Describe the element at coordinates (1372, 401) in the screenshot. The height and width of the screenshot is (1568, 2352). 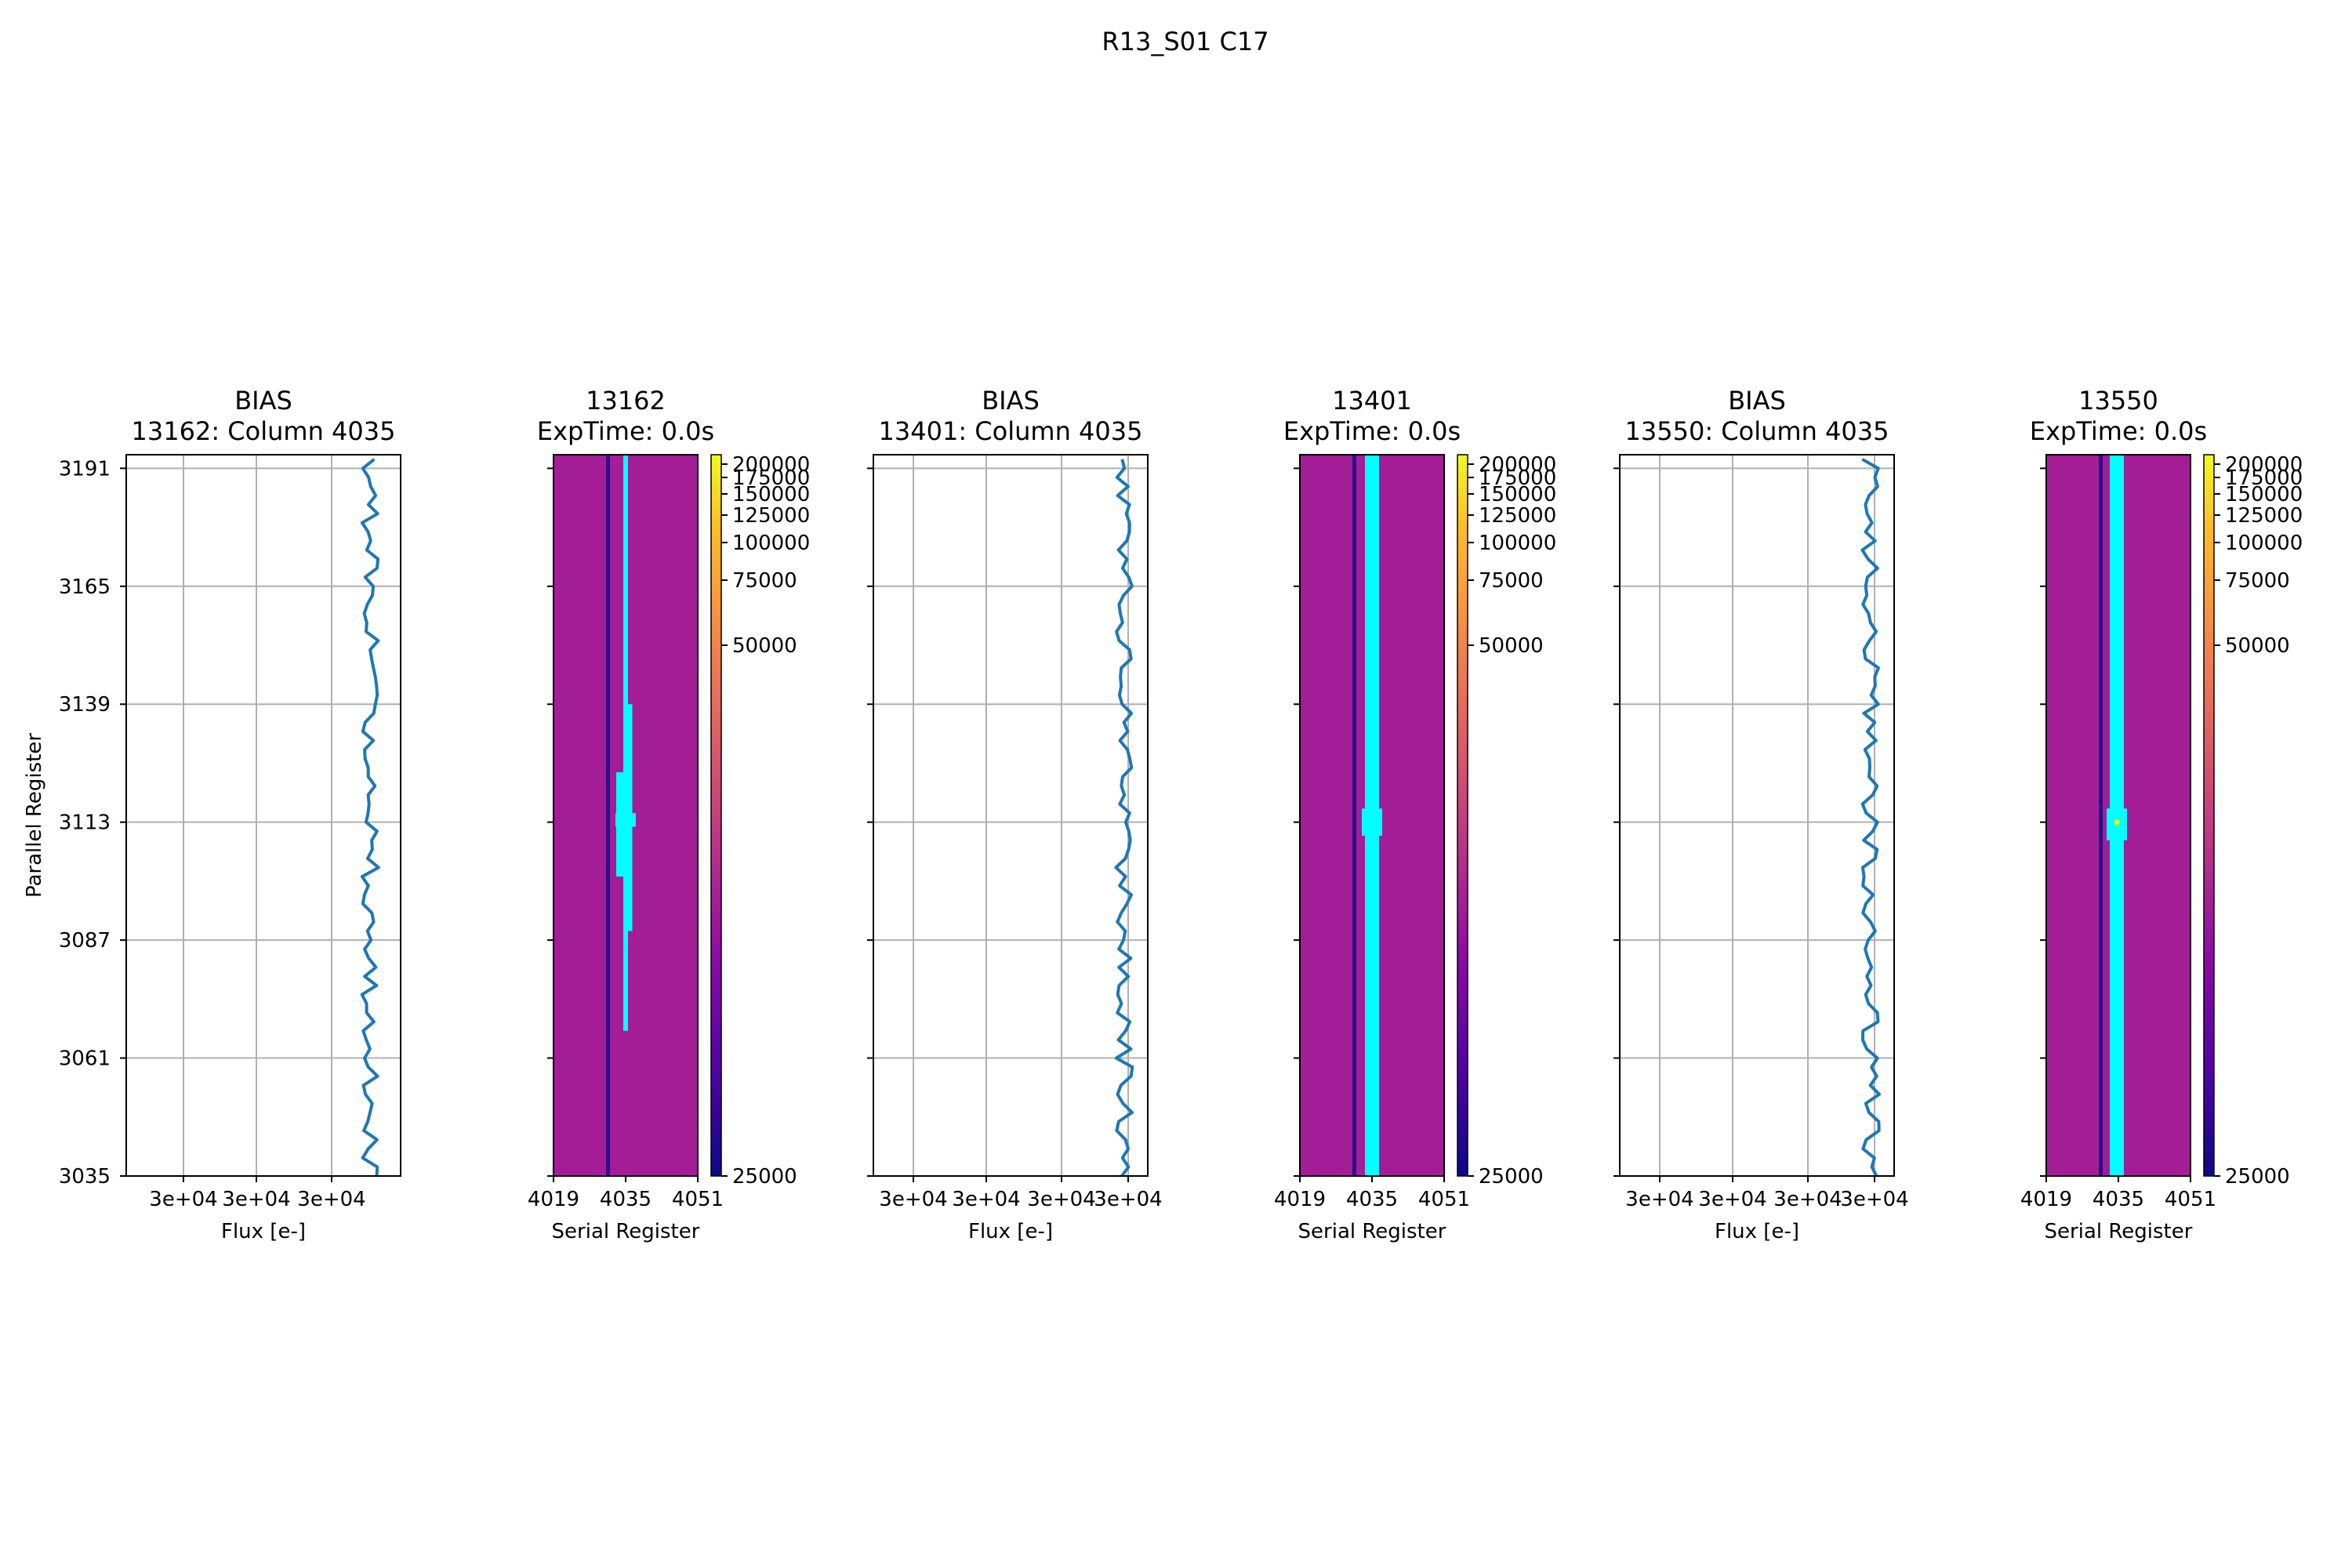
I see `panel-title-line: 13401` at that location.